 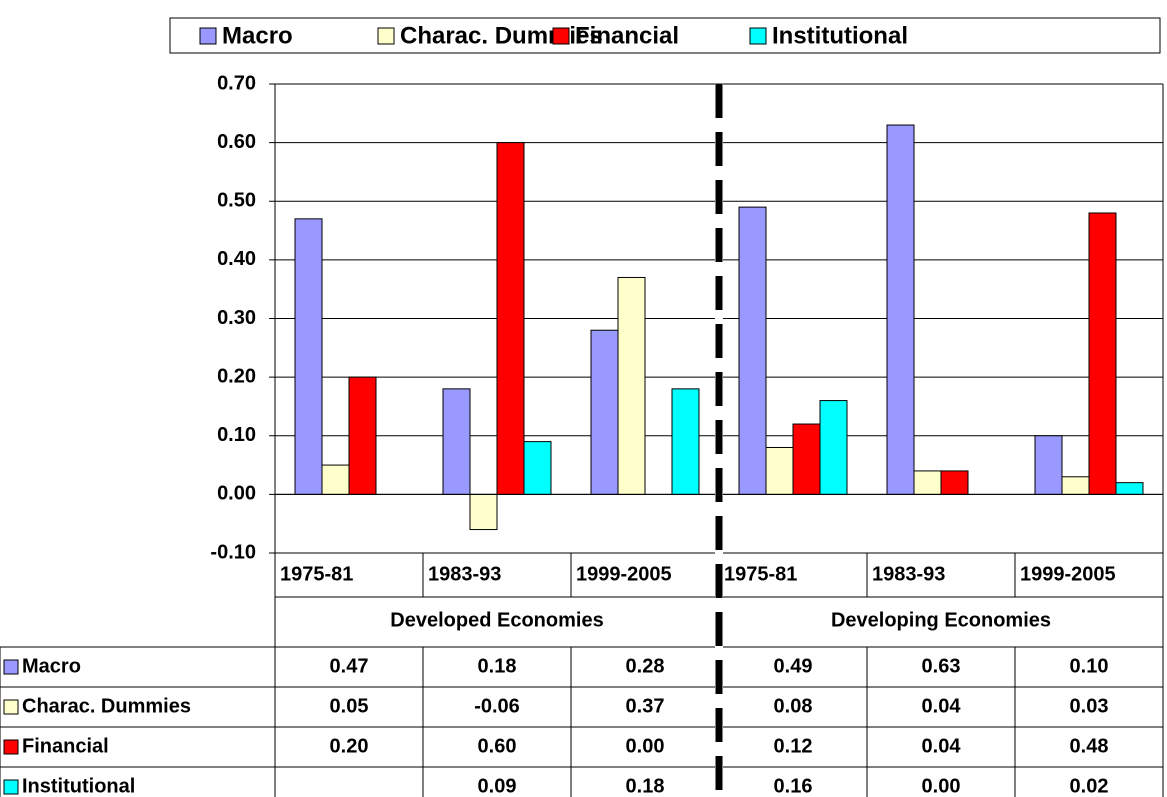 I want to click on group-label: Developing Economies, so click(x=941, y=620).